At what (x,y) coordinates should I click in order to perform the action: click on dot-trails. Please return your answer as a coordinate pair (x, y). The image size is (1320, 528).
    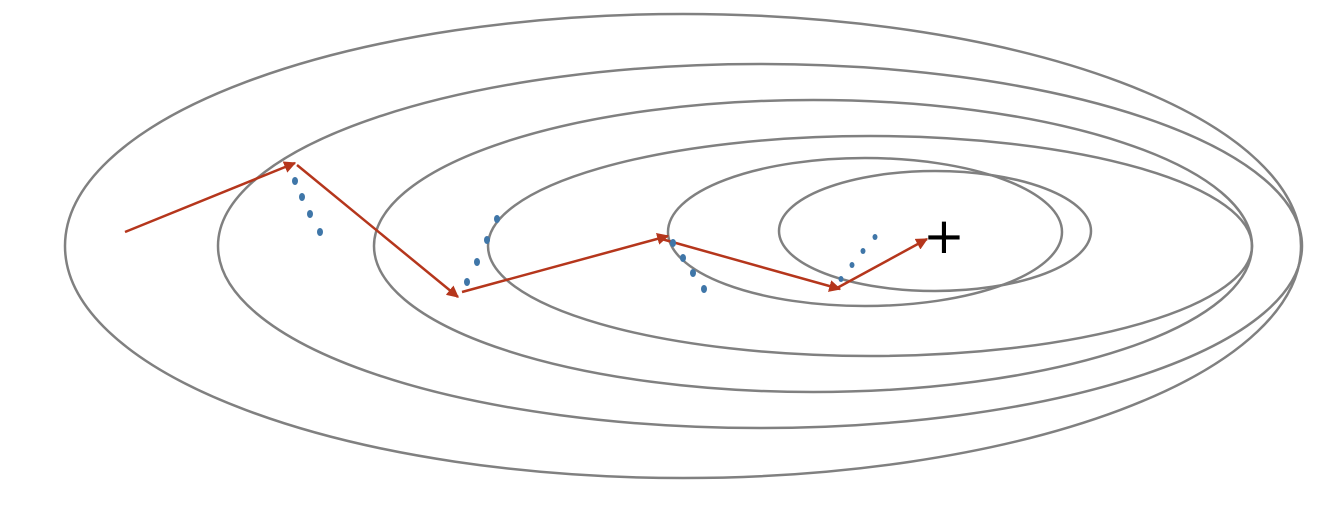
    Looking at the image, I should click on (585, 235).